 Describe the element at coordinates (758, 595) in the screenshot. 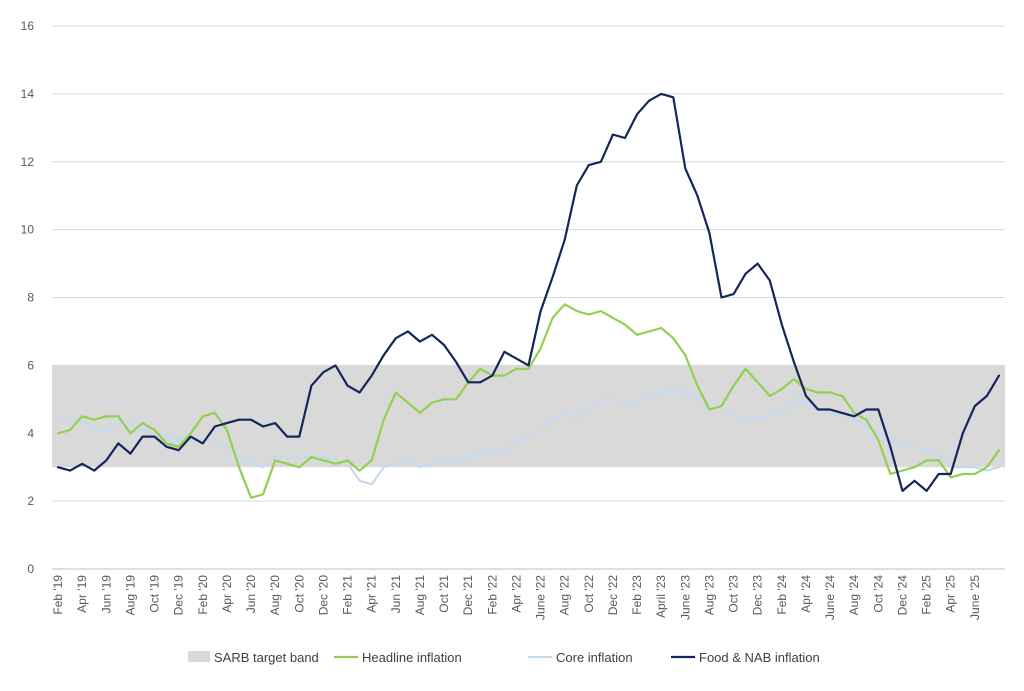

I see `x-tick-label: Dec '23` at that location.